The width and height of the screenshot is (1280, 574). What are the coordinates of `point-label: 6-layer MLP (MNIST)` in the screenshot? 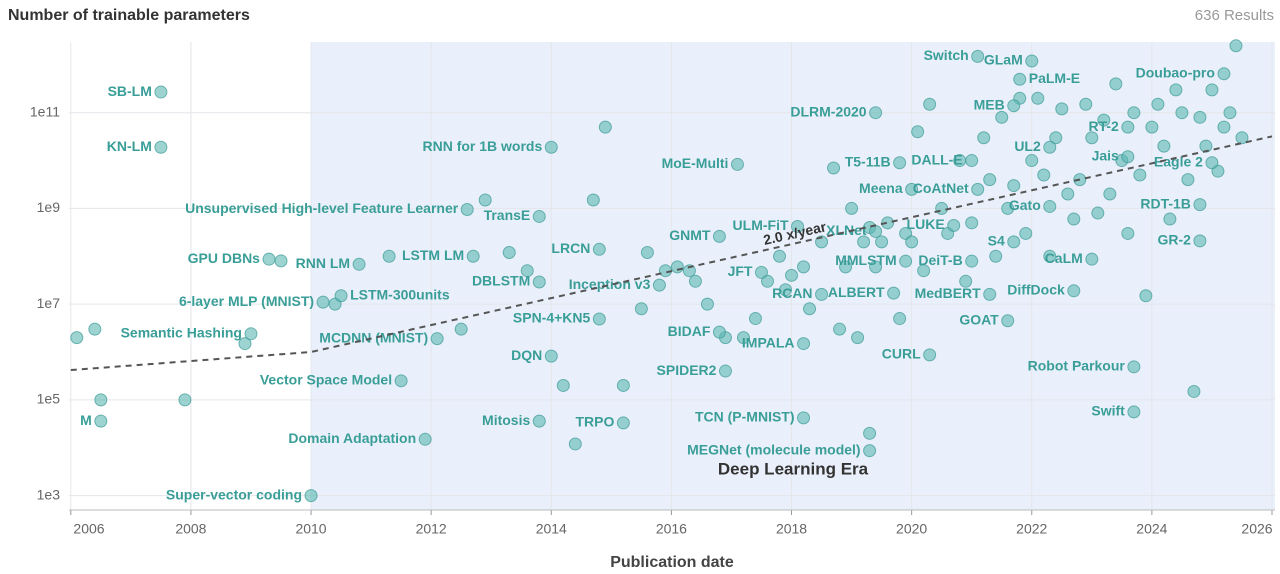 It's located at (246, 301).